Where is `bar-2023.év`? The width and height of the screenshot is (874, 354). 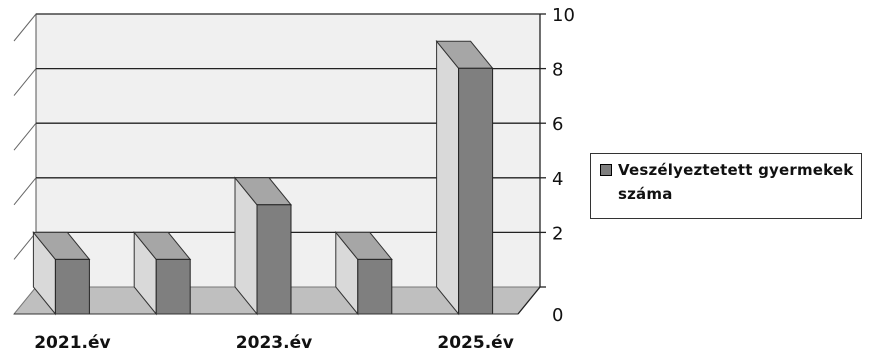
bar-2023.év is located at coordinates (263, 246).